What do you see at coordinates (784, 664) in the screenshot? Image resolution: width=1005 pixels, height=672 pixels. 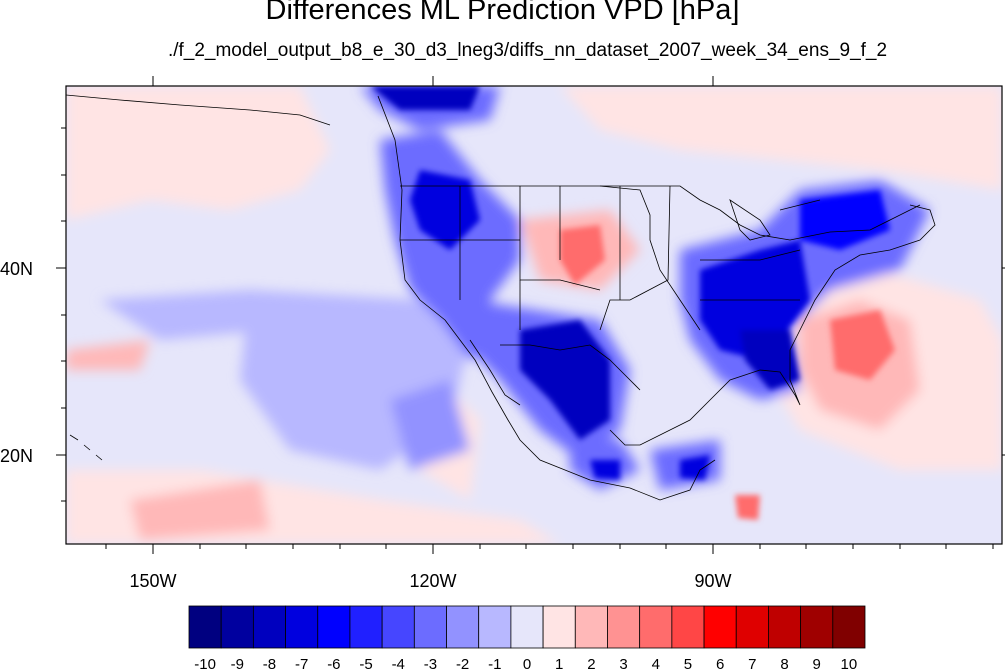 I see `colorbar-label: 8` at bounding box center [784, 664].